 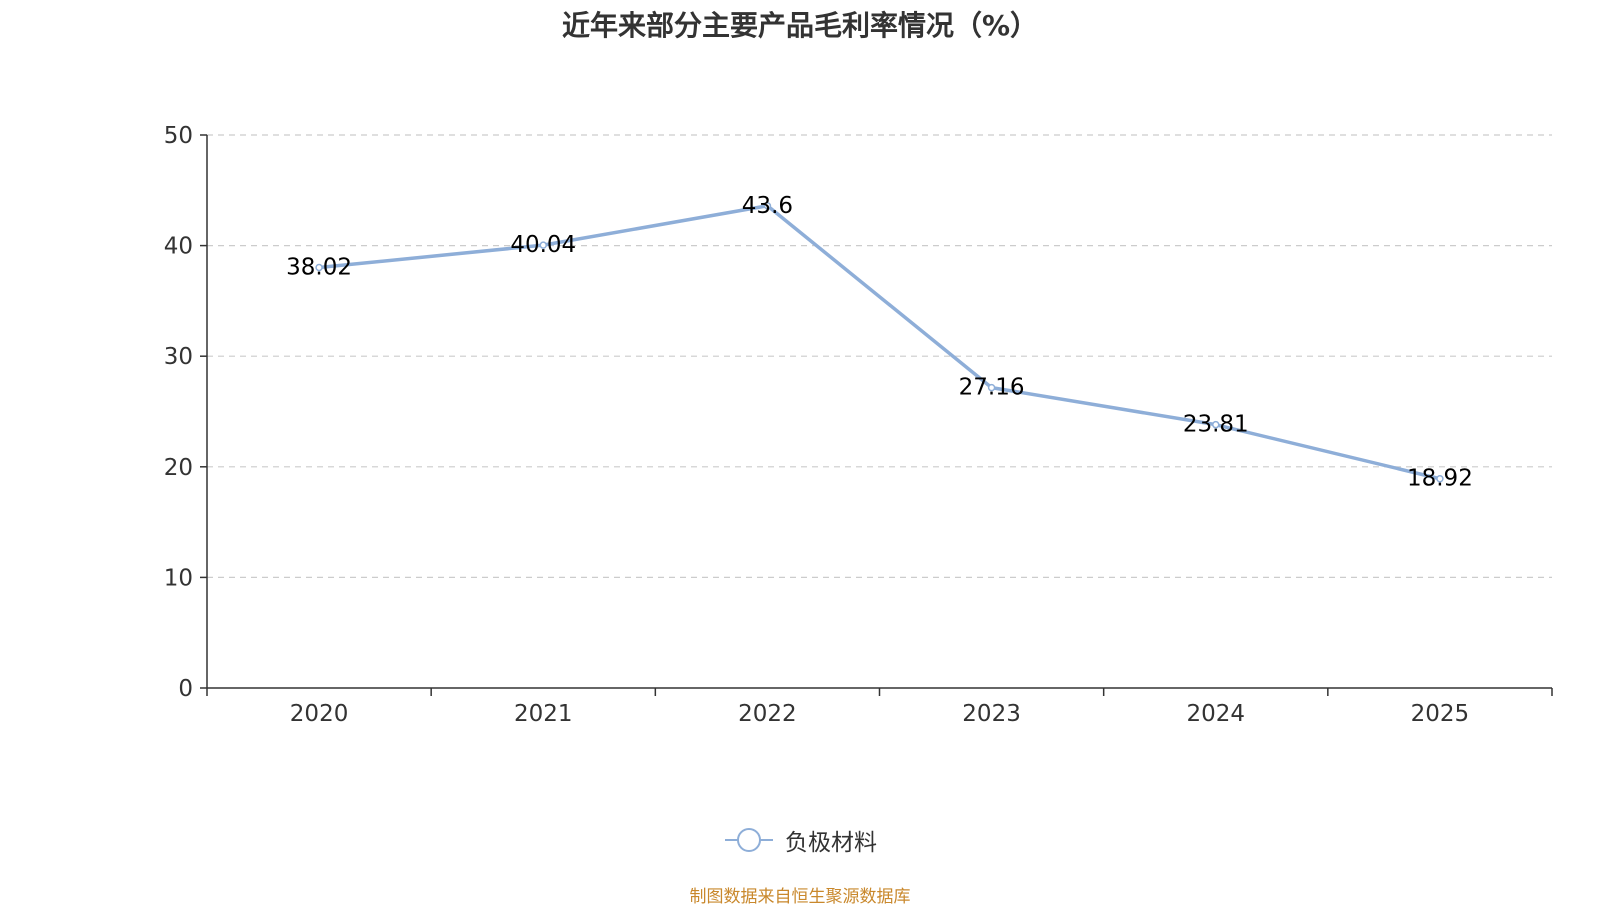 I want to click on data-label: 27.16, so click(x=992, y=388).